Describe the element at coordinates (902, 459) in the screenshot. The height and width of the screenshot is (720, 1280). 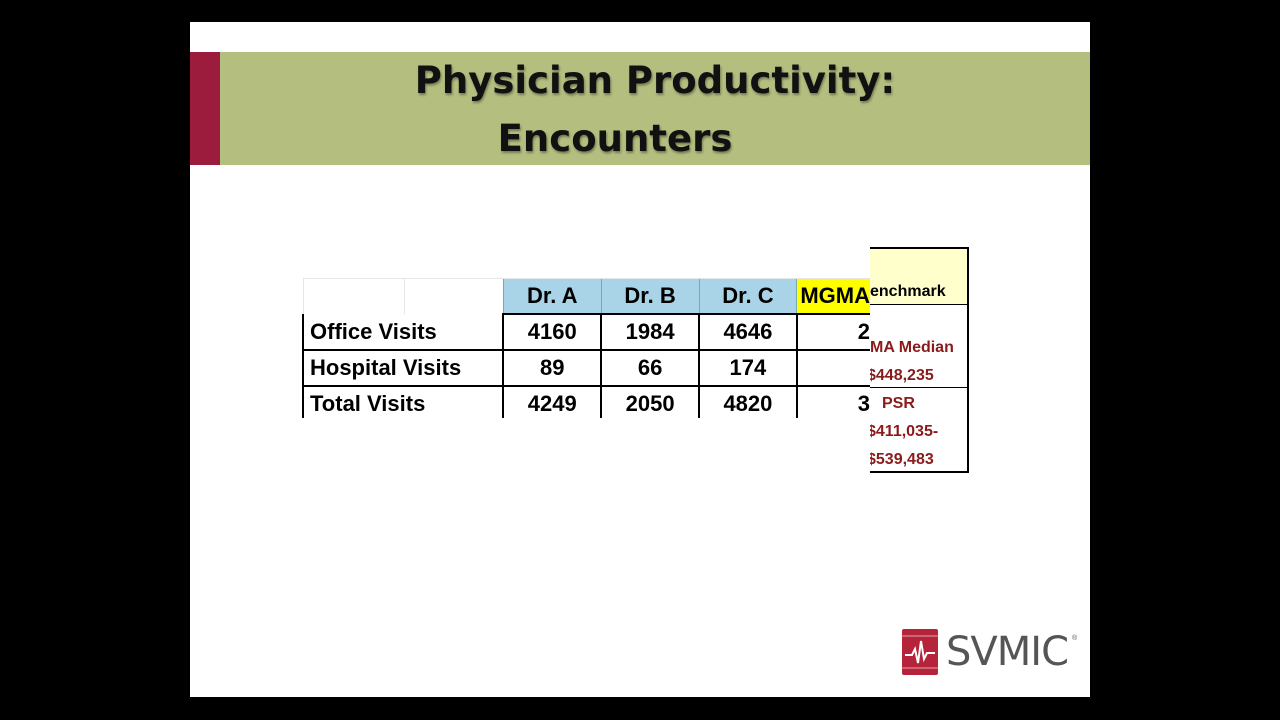
I see `benchmark-psr-range-high: $539,483` at that location.